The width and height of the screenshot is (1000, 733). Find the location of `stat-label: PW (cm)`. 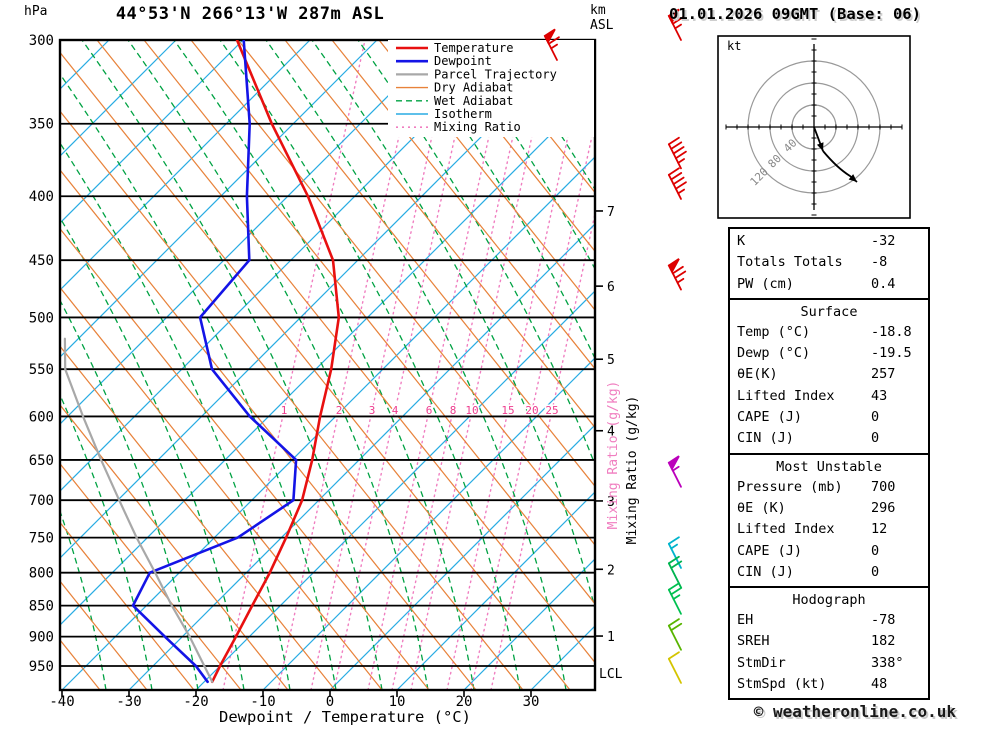

stat-label: PW (cm) is located at coordinates (765, 283).